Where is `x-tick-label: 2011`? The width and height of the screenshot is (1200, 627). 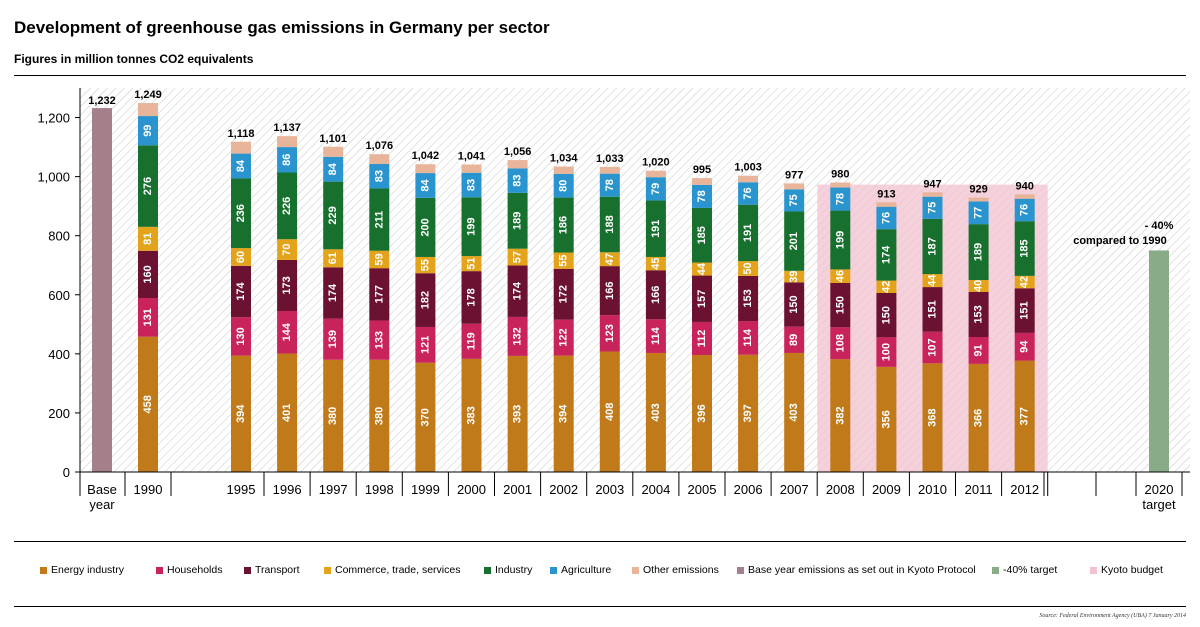 x-tick-label: 2011 is located at coordinates (979, 489).